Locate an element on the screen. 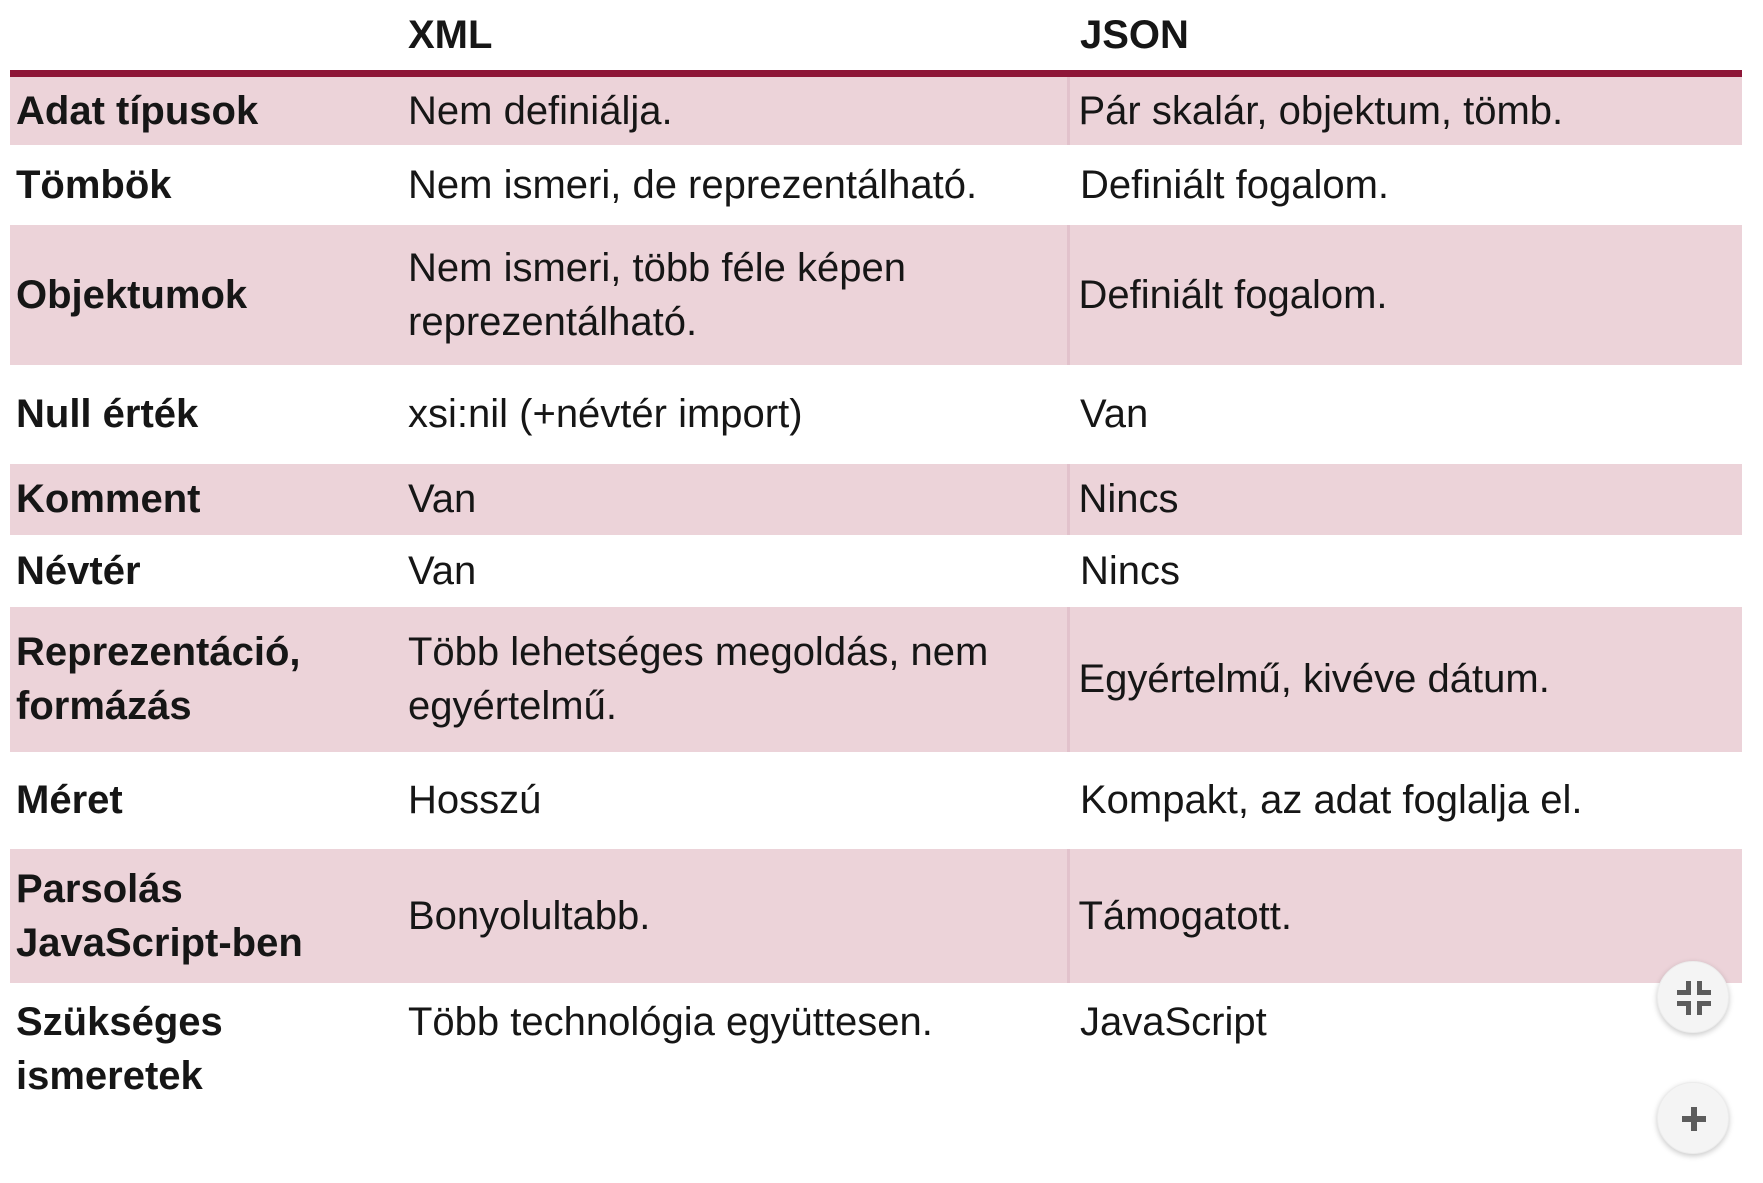 This screenshot has height=1183, width=1763. json-cell: Pár skalár, objektum, tömb. is located at coordinates (1404, 109).